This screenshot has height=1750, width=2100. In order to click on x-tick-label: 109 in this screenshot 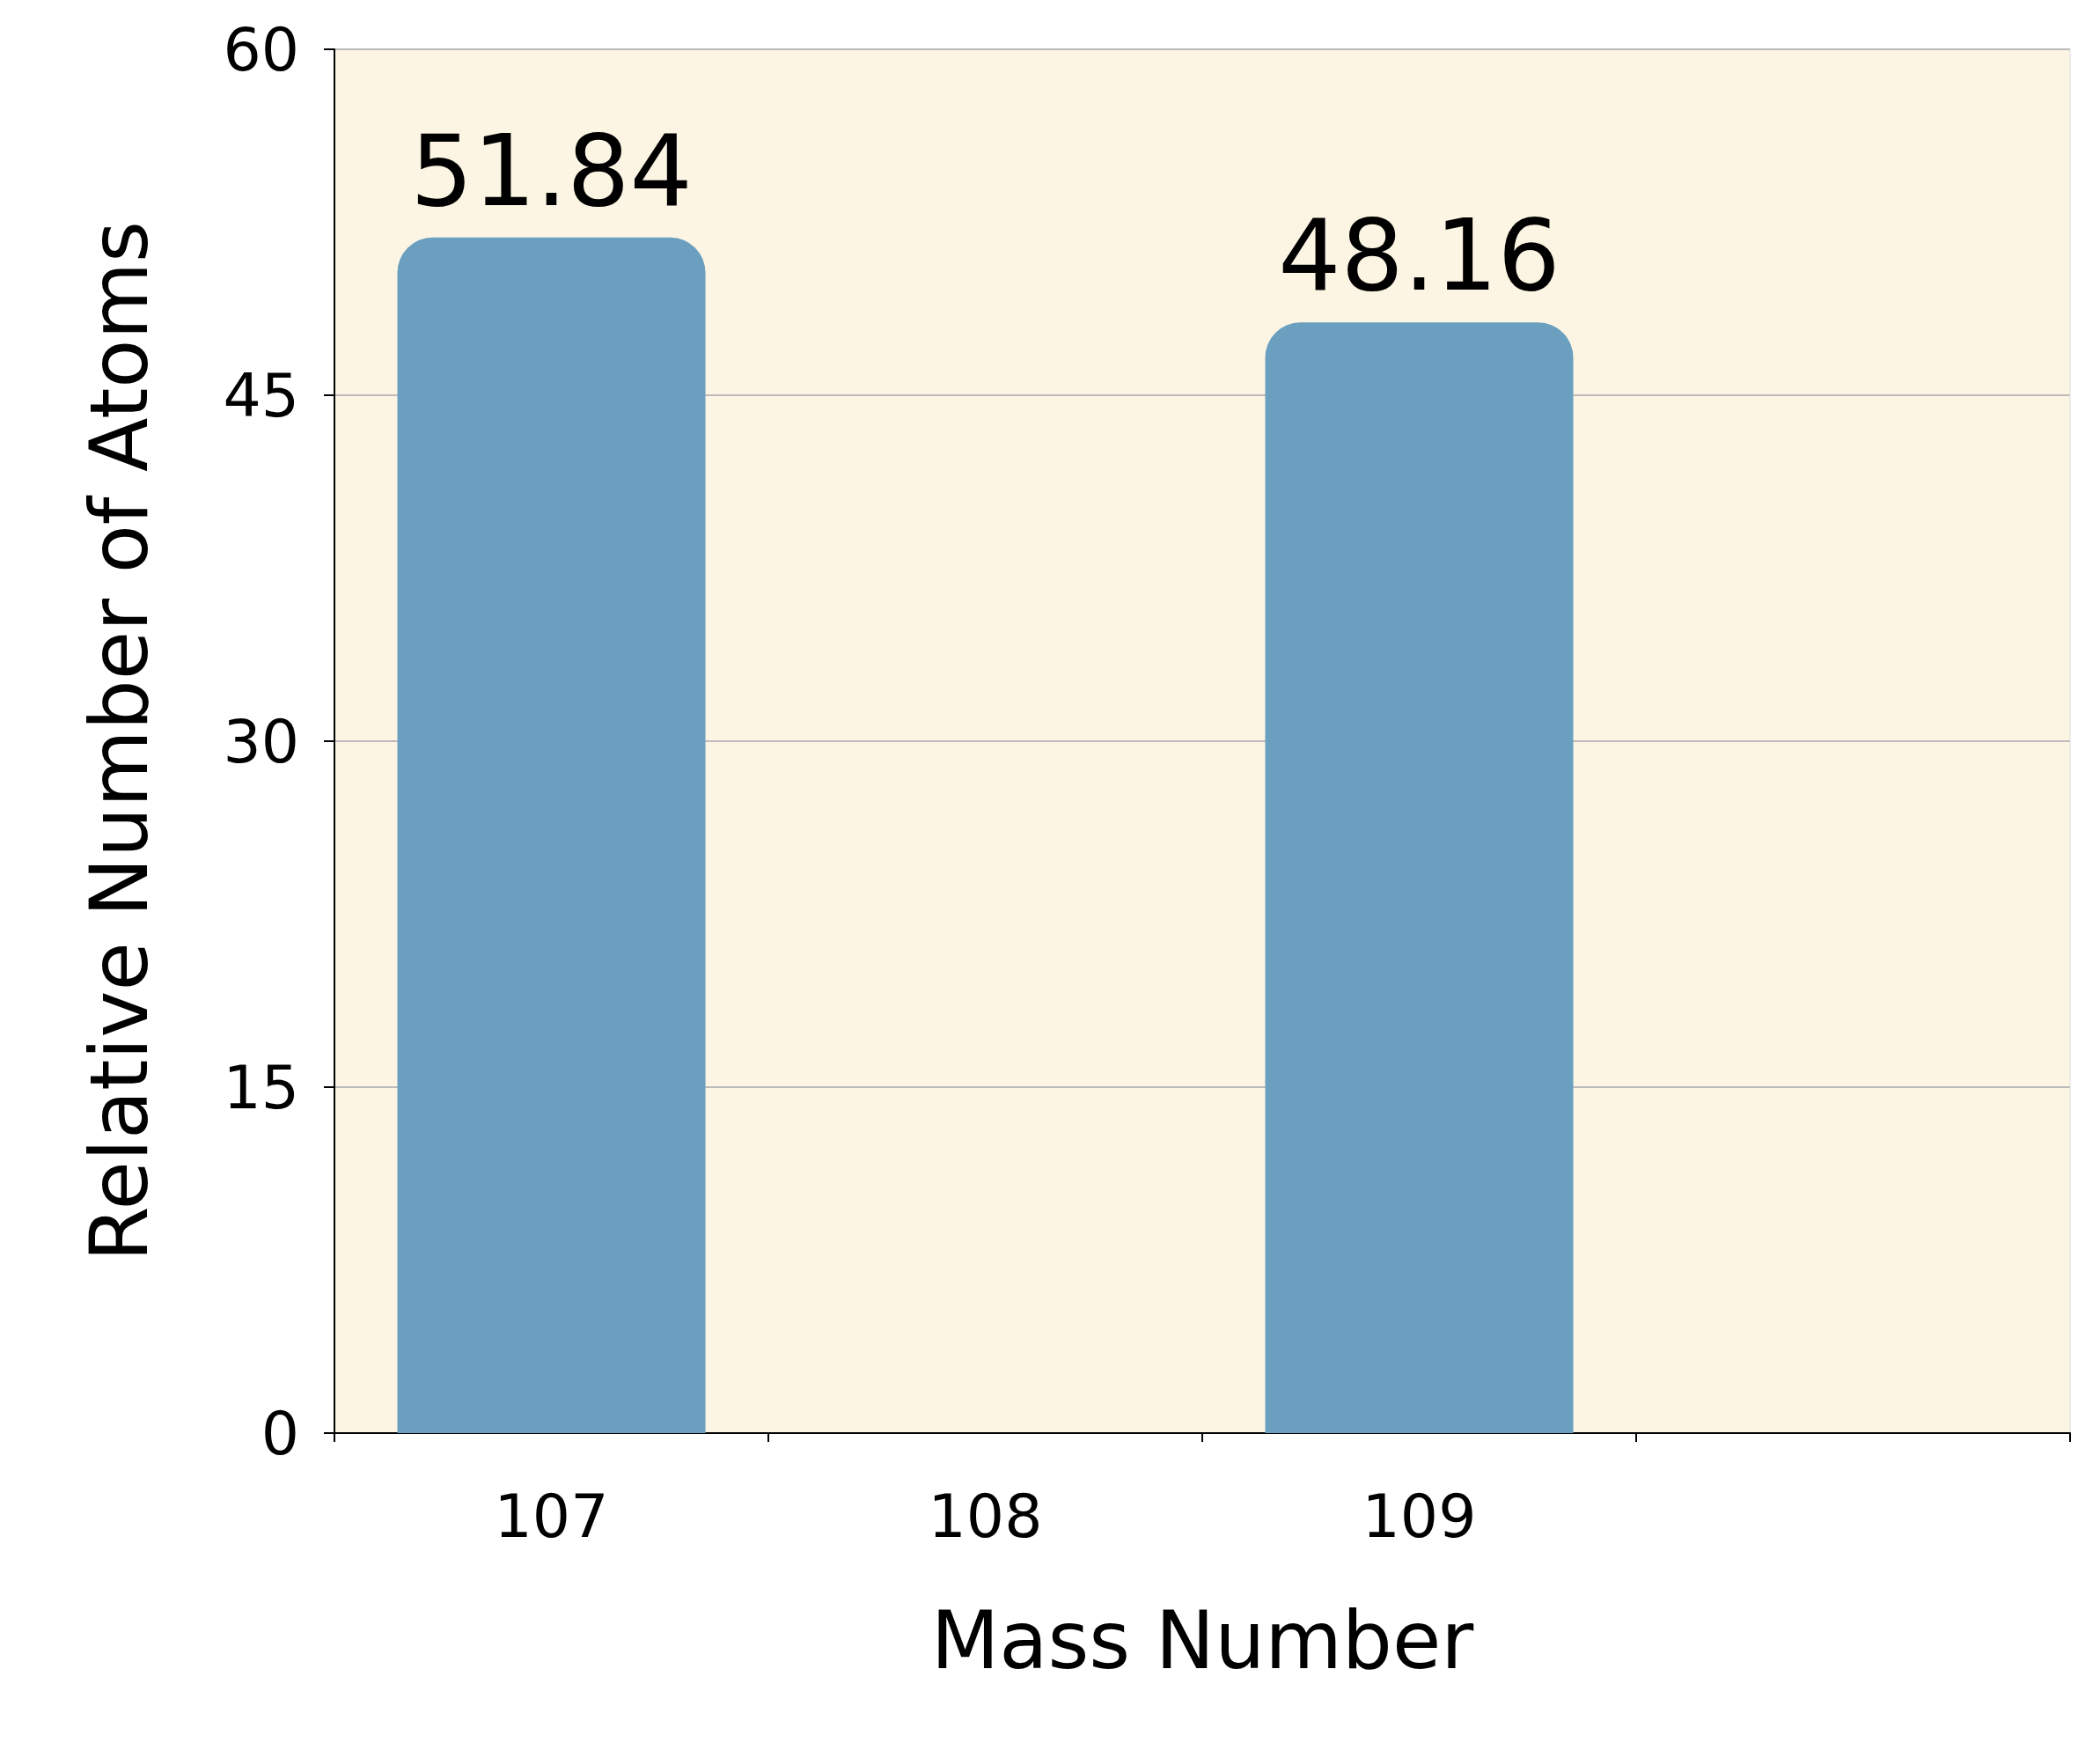, I will do `click(1419, 1516)`.